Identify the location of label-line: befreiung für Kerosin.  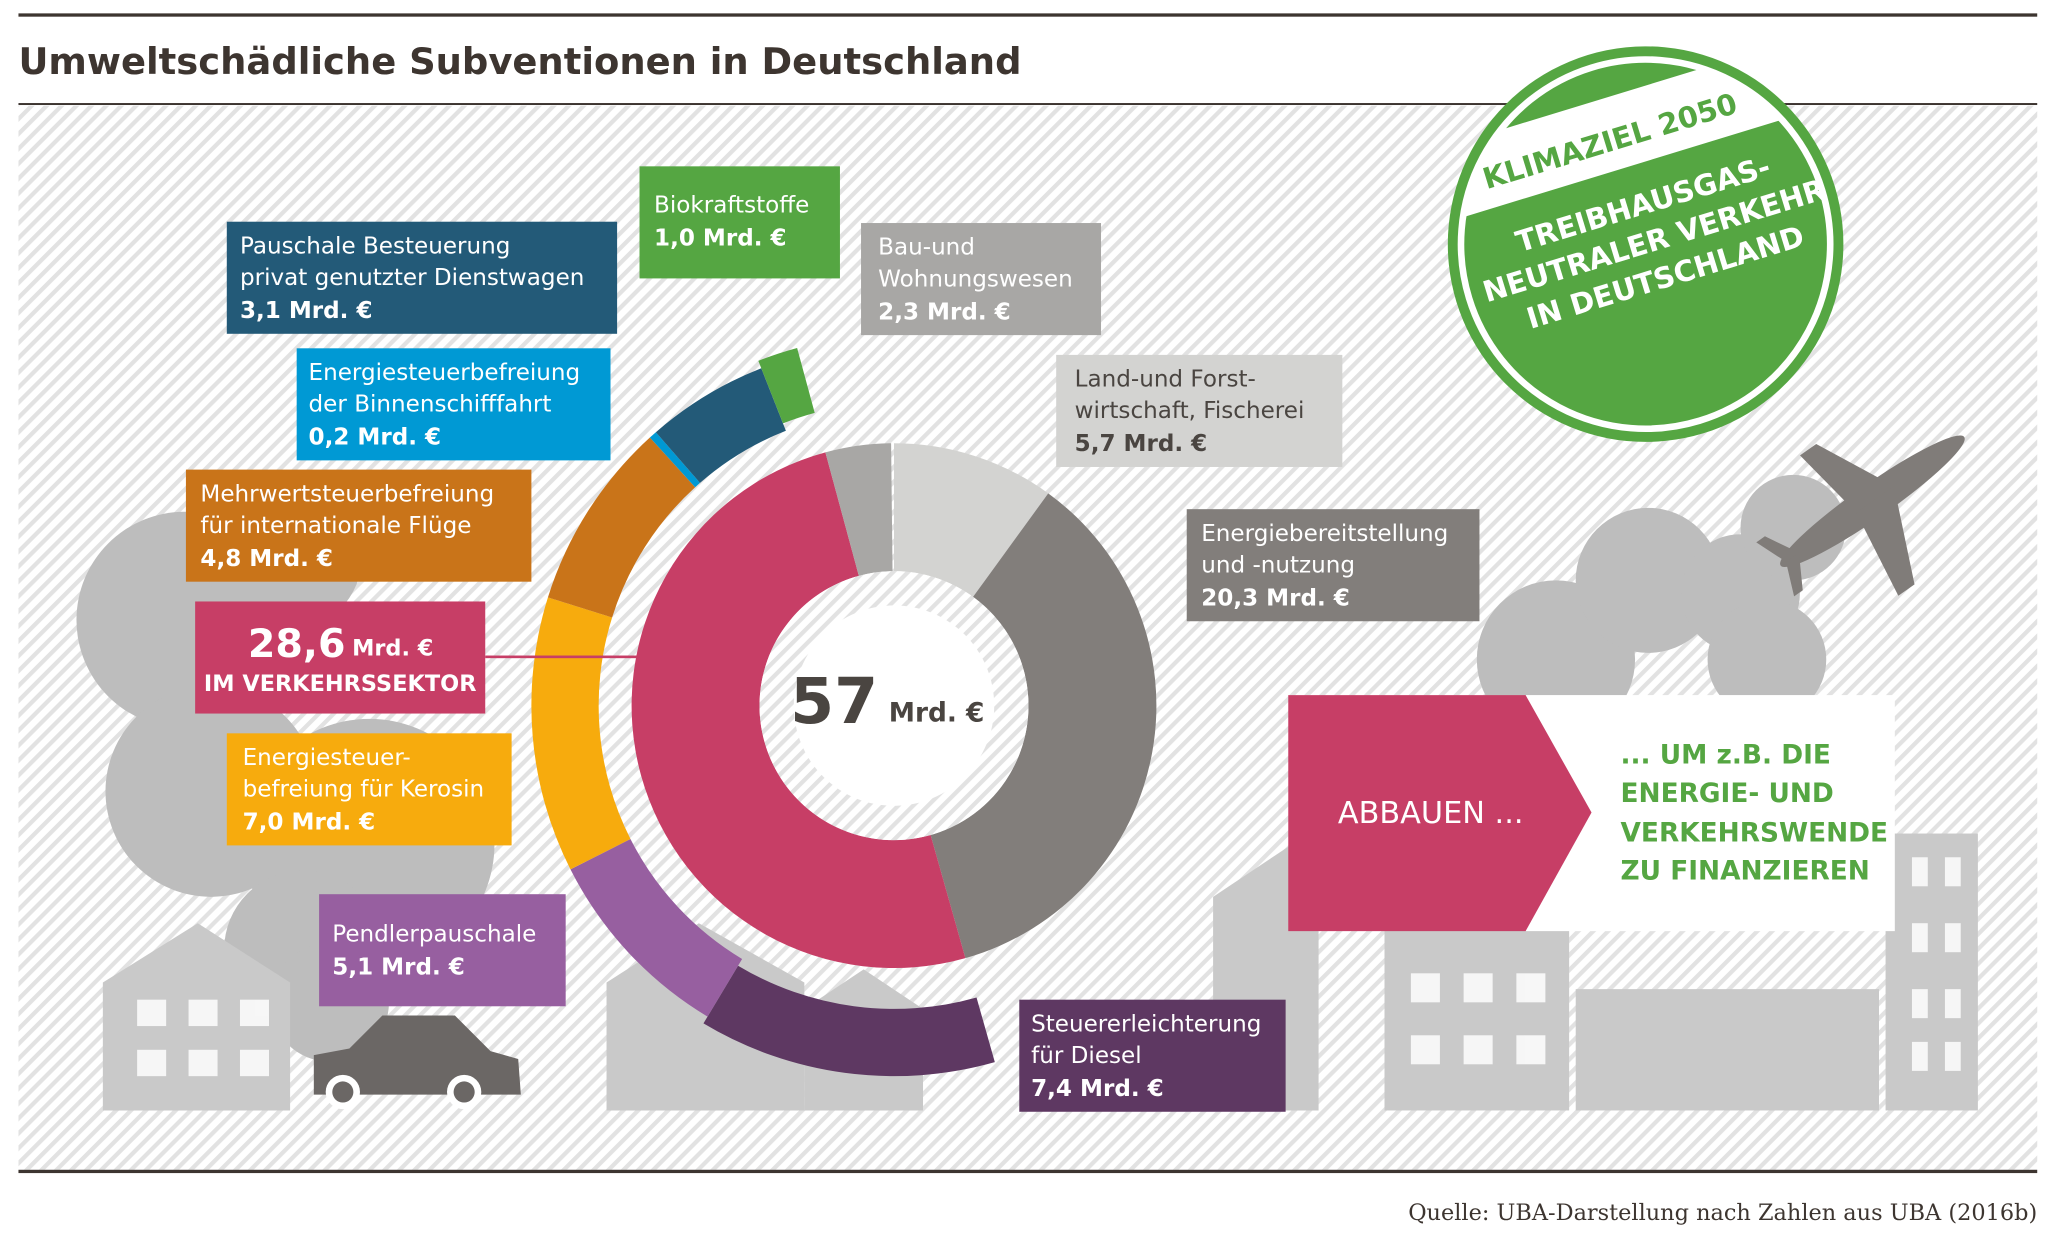
(364, 790).